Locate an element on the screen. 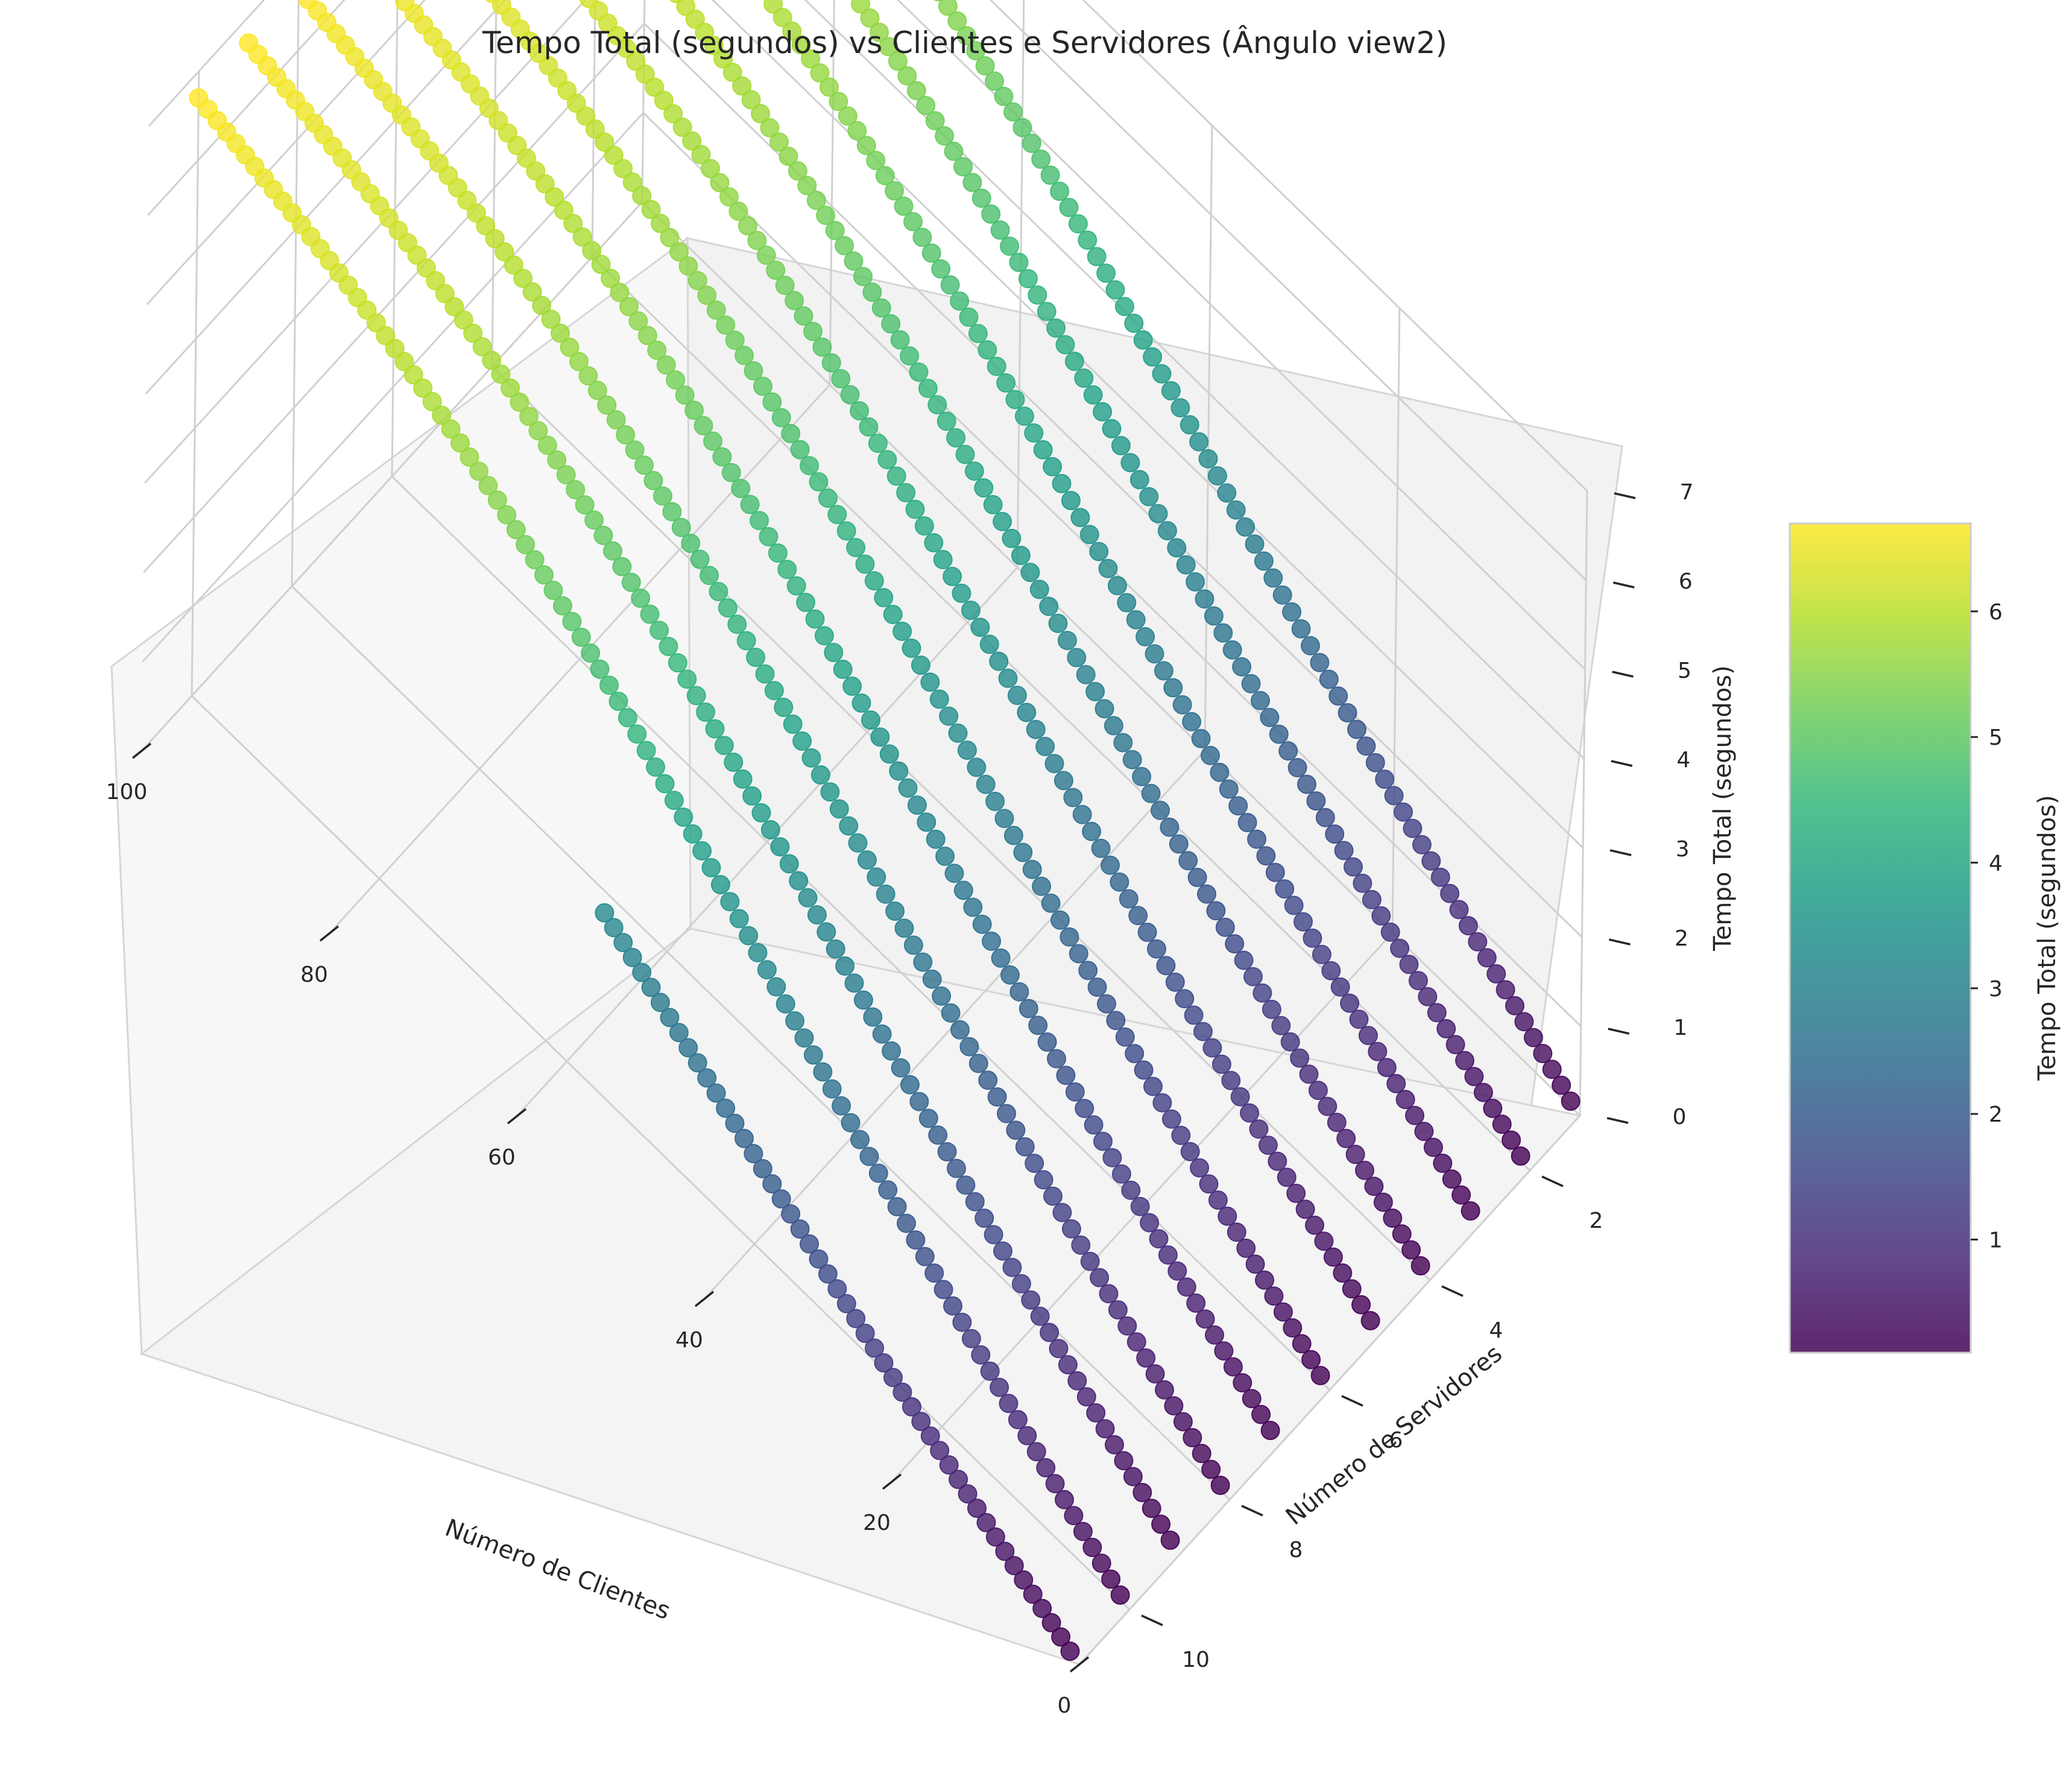  z-tick-label: 6 is located at coordinates (1686, 581).